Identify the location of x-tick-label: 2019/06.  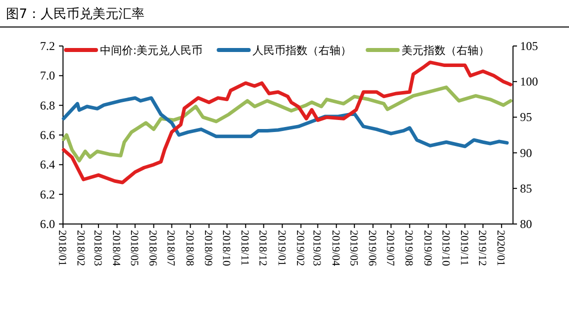
(372, 248).